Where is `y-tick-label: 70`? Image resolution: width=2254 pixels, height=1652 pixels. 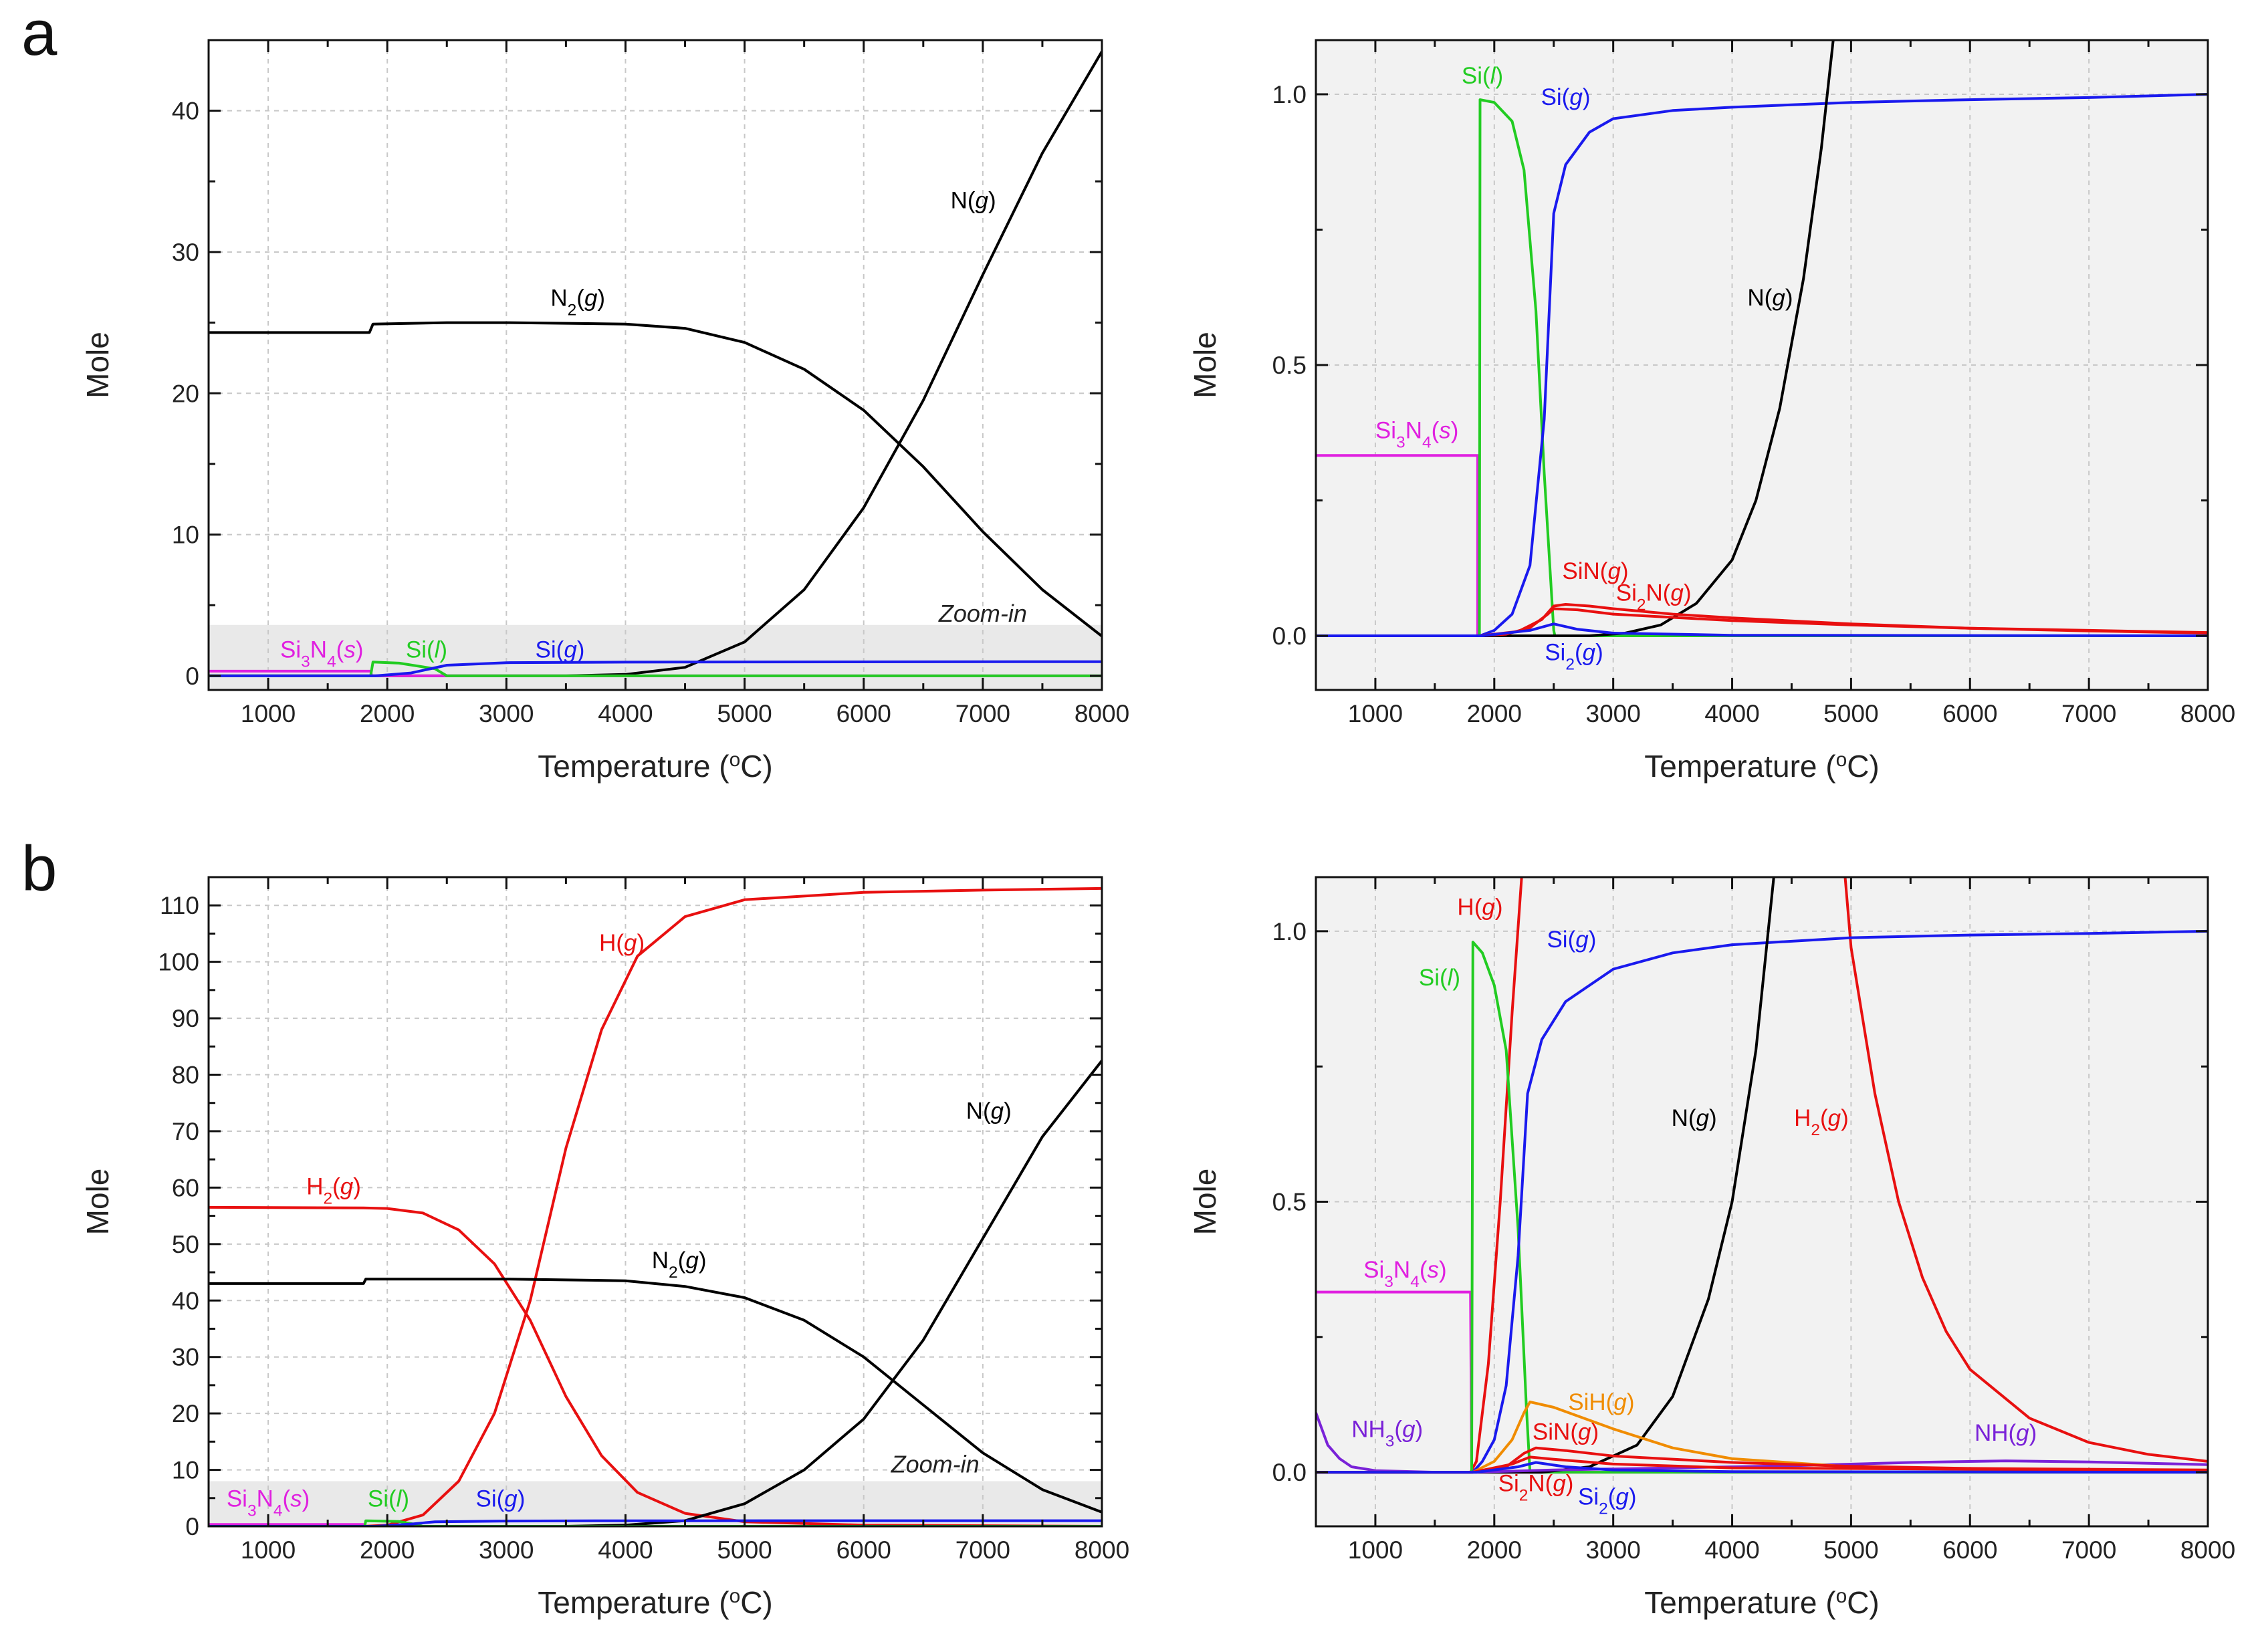 y-tick-label: 70 is located at coordinates (185, 1132).